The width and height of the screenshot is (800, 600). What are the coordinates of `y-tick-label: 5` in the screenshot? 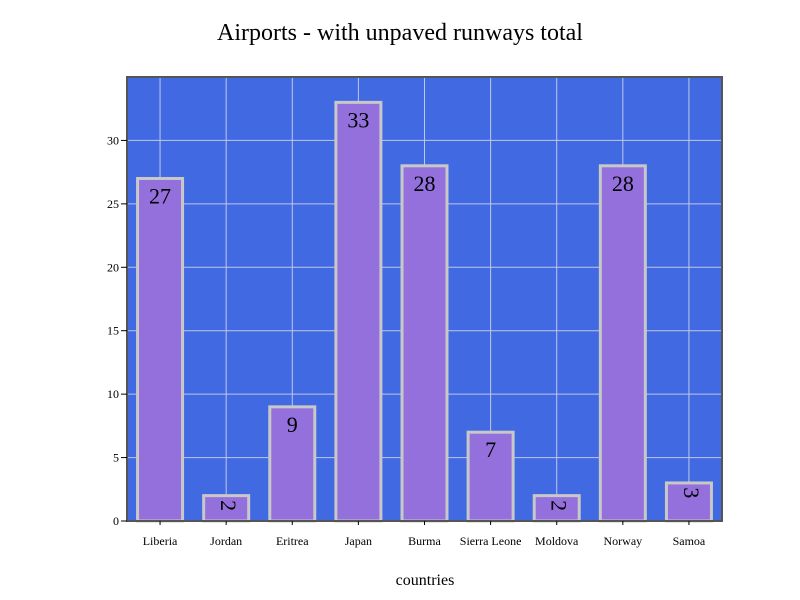 It's located at (116, 458).